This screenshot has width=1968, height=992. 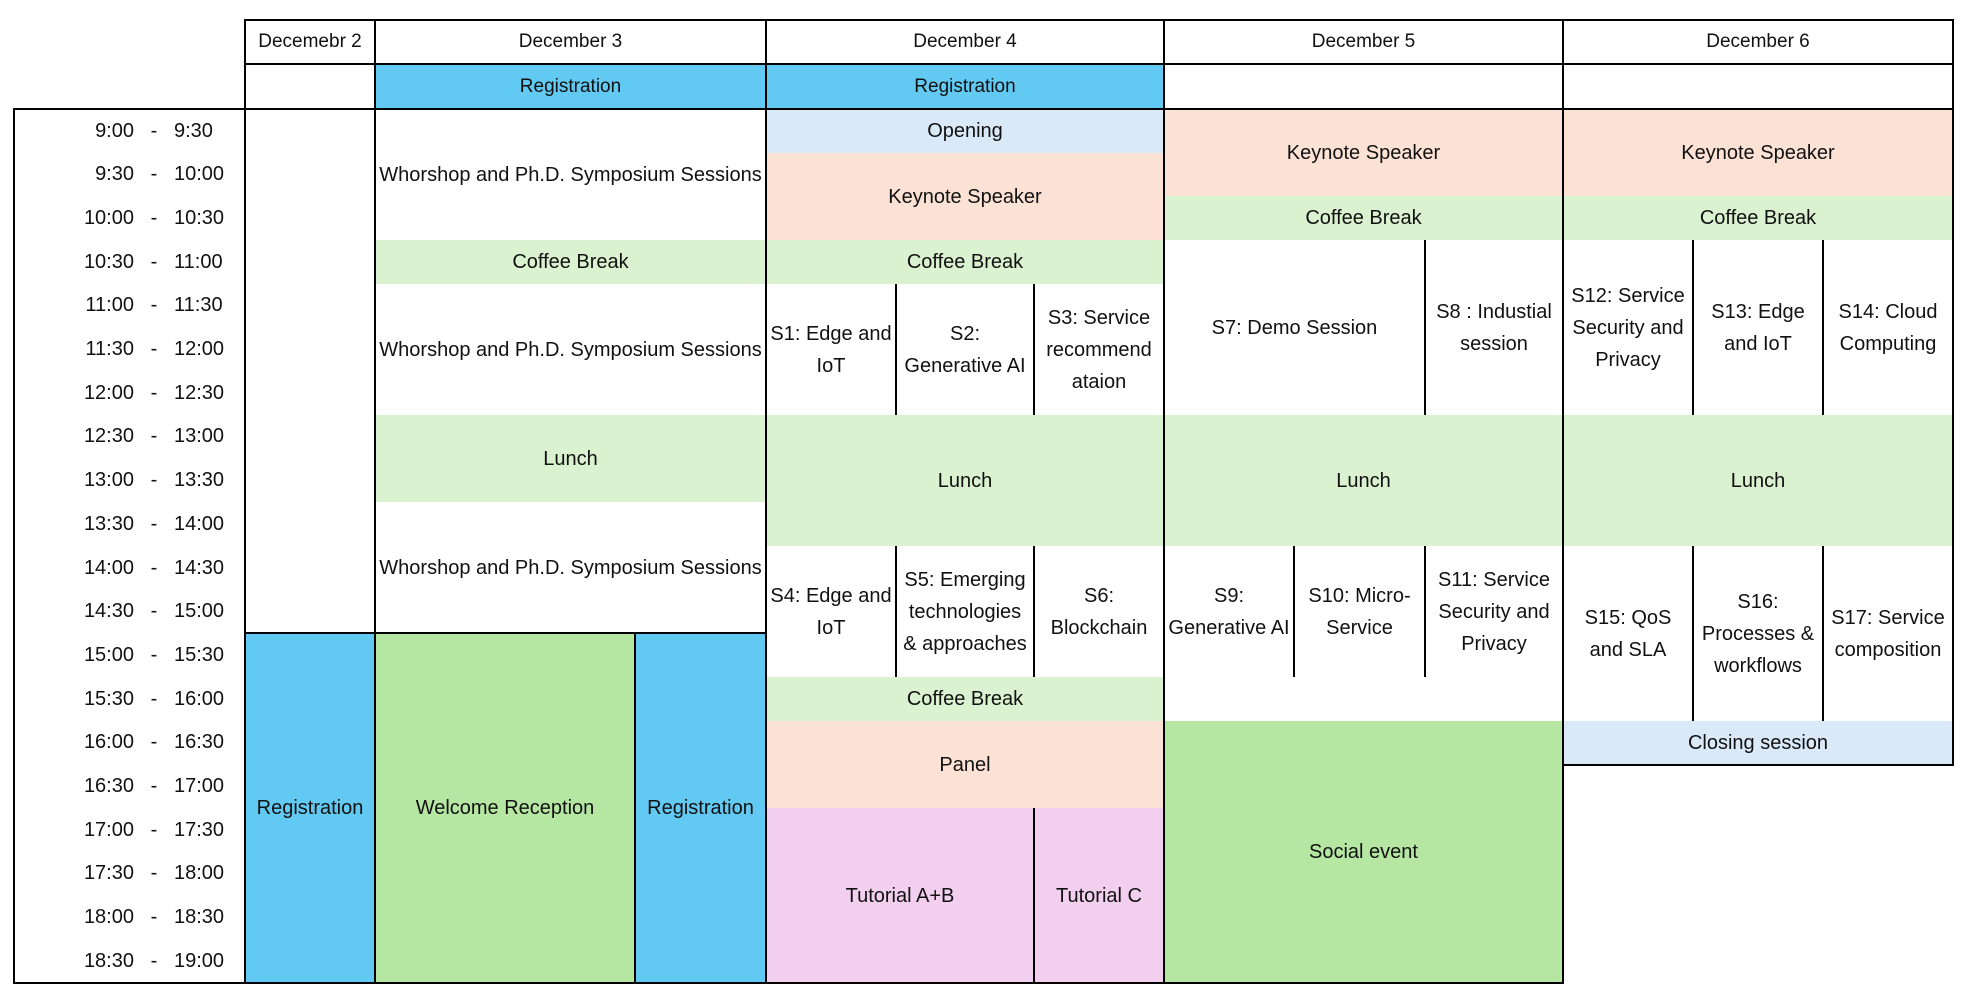 I want to click on time-slot-end: 12:30, so click(x=199, y=392).